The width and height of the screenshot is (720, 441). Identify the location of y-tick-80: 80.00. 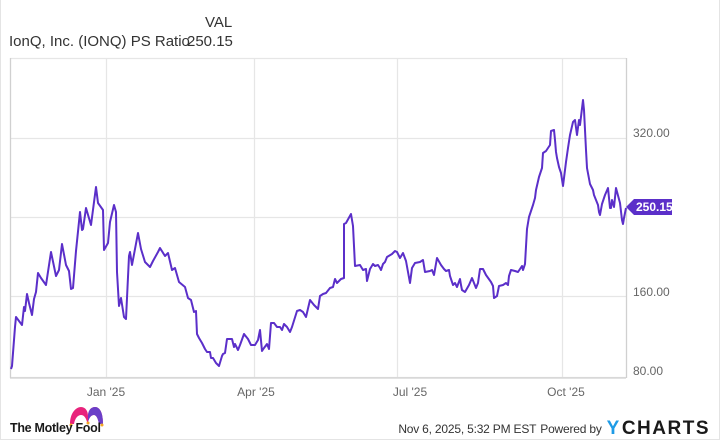
(648, 371).